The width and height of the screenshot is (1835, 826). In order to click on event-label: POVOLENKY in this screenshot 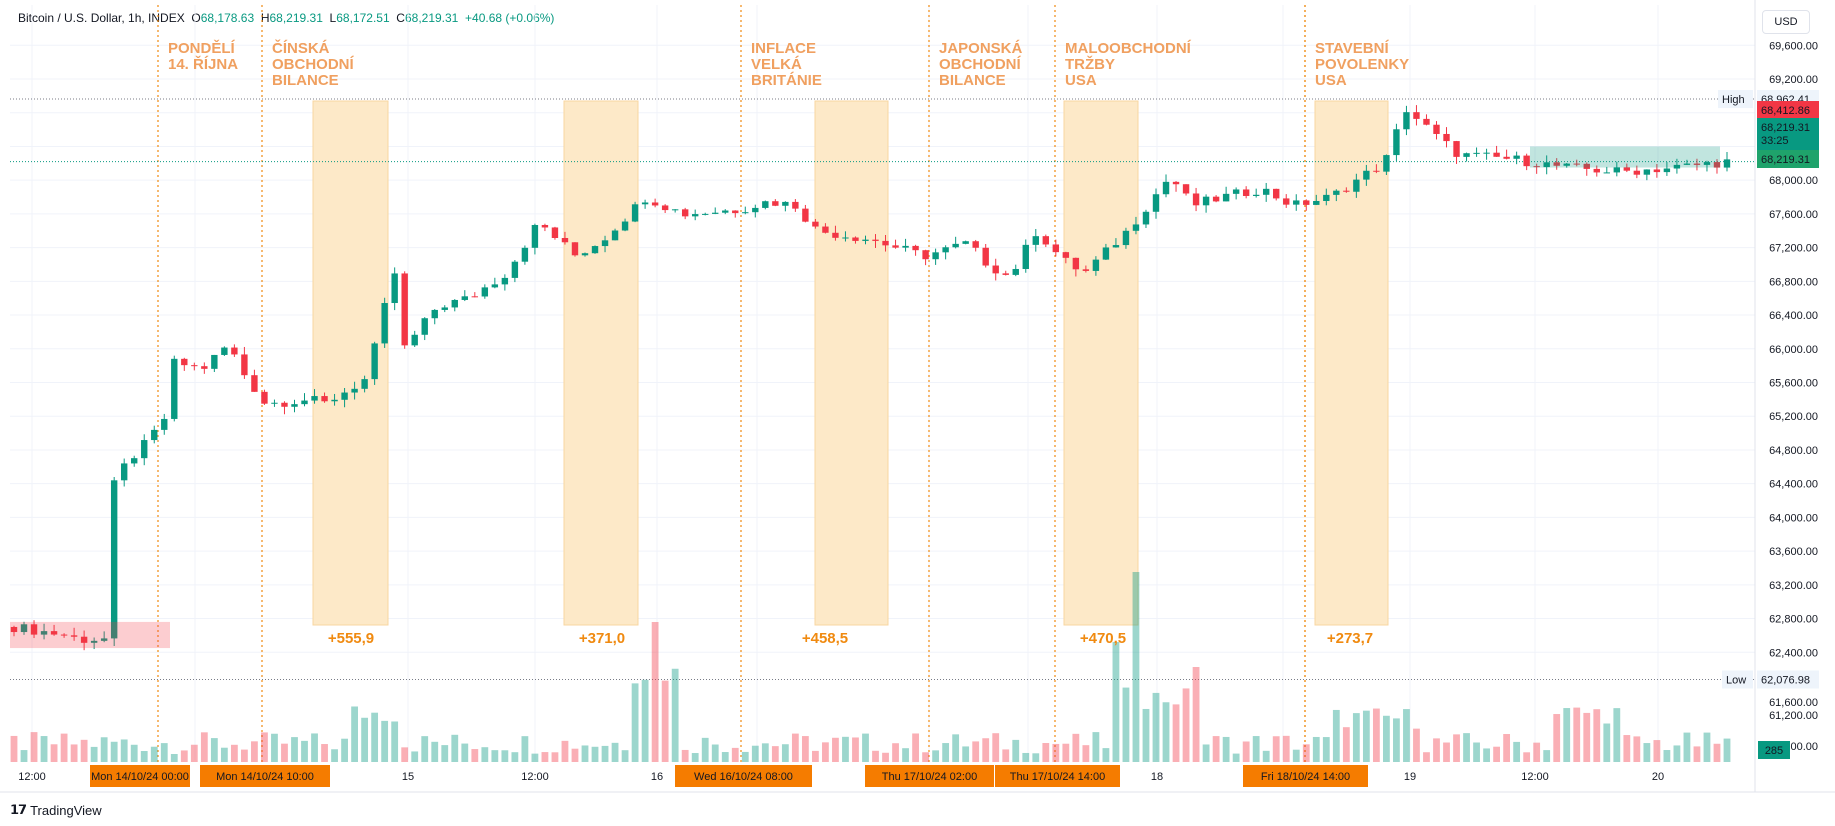, I will do `click(1362, 64)`.